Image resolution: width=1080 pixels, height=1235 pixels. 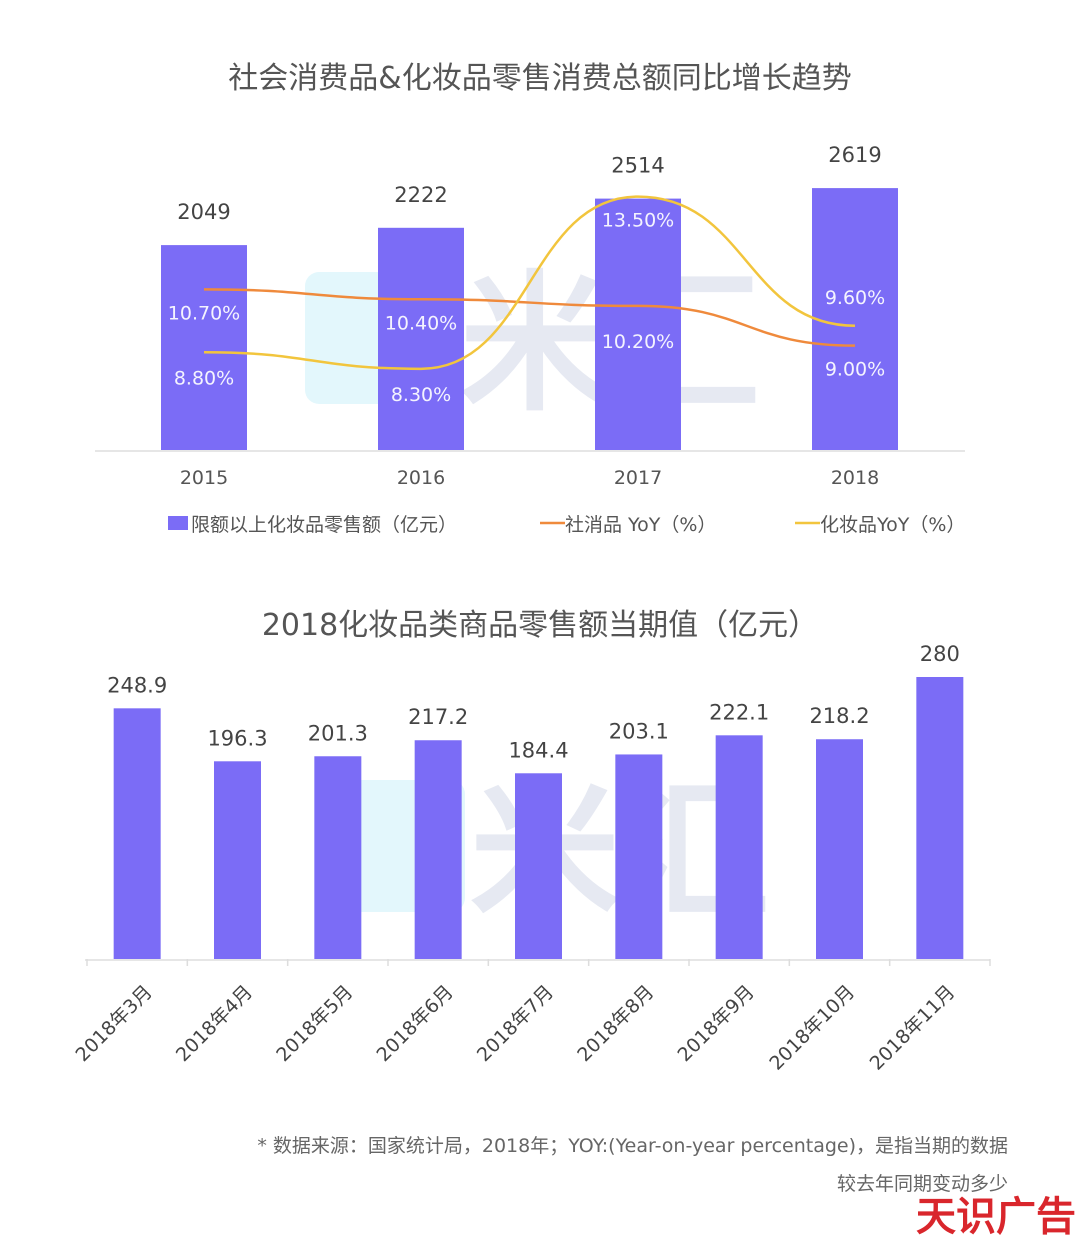 What do you see at coordinates (716, 1023) in the screenshot?
I see `chart2-x-tick-7: 2018年9月` at bounding box center [716, 1023].